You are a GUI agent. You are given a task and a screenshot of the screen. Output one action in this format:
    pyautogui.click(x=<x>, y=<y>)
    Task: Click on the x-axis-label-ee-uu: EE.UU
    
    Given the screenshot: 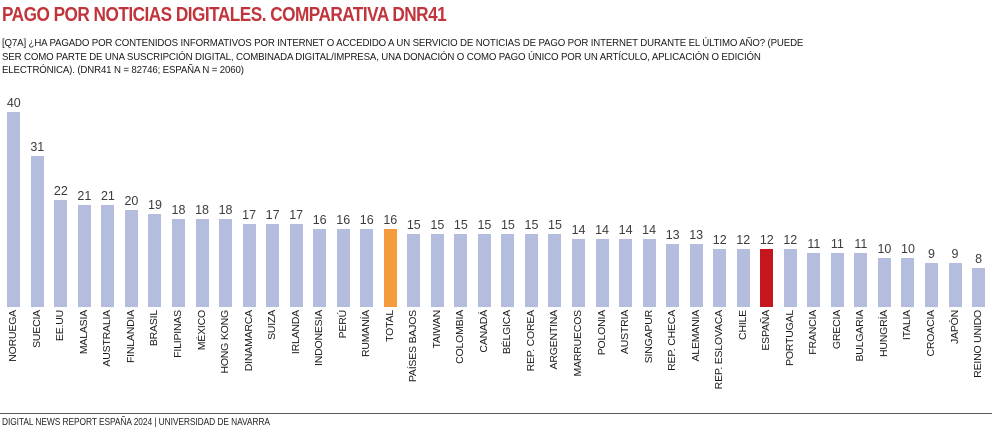 What is the action you would take?
    pyautogui.click(x=60, y=326)
    